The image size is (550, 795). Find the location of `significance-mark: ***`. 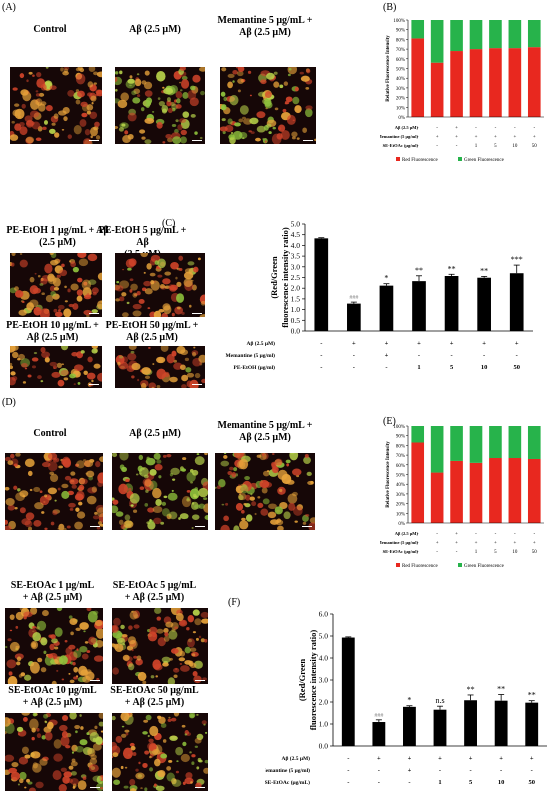

significance-mark: *** is located at coordinates (517, 259).